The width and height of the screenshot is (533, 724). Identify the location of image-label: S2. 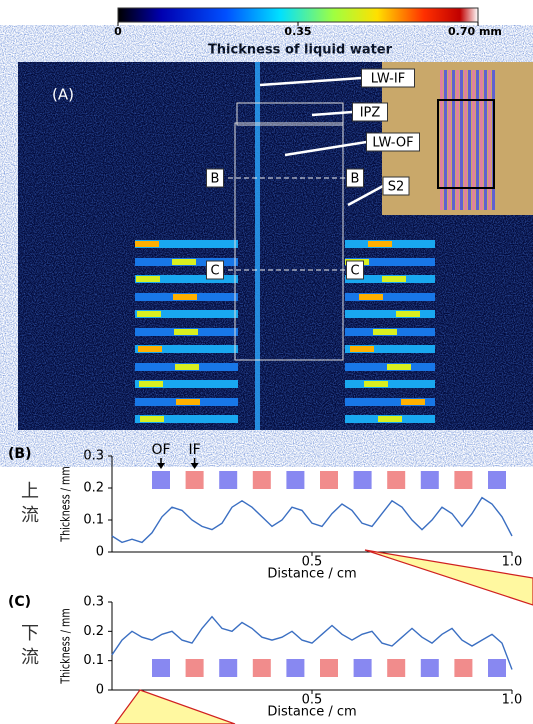
(396, 187).